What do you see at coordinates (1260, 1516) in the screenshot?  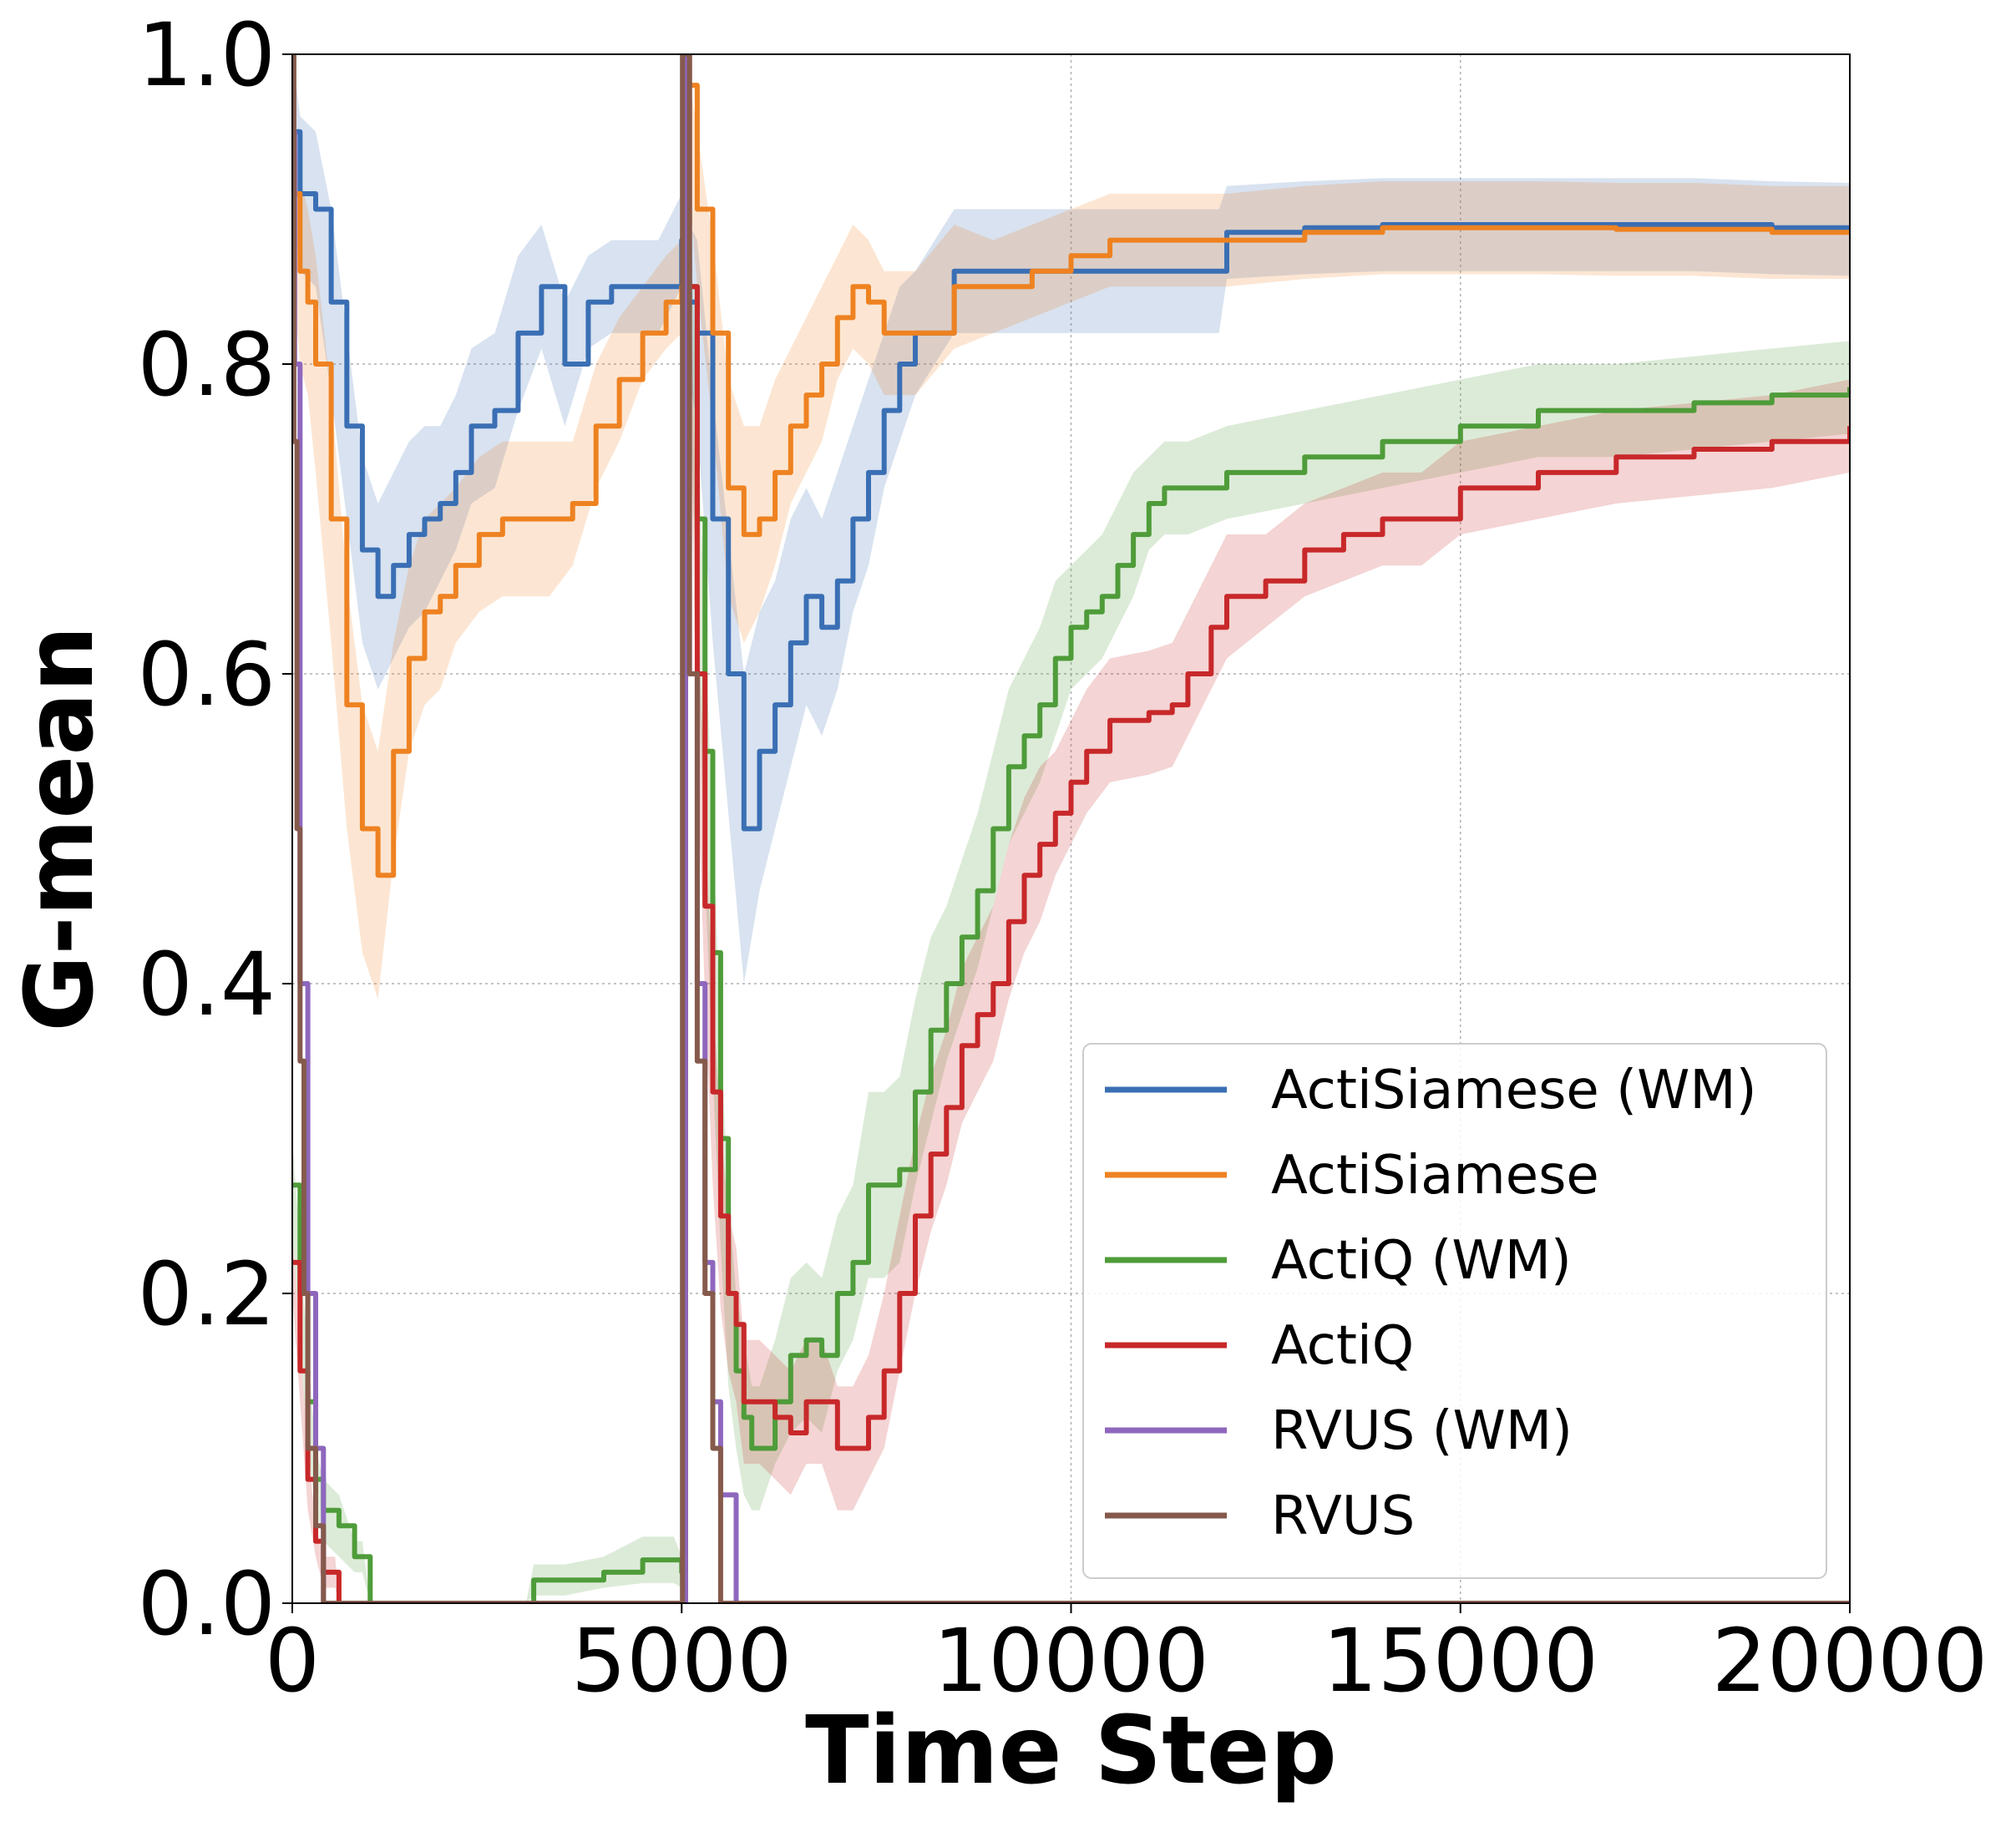 I see `legend-item-rvus: RVUS` at bounding box center [1260, 1516].